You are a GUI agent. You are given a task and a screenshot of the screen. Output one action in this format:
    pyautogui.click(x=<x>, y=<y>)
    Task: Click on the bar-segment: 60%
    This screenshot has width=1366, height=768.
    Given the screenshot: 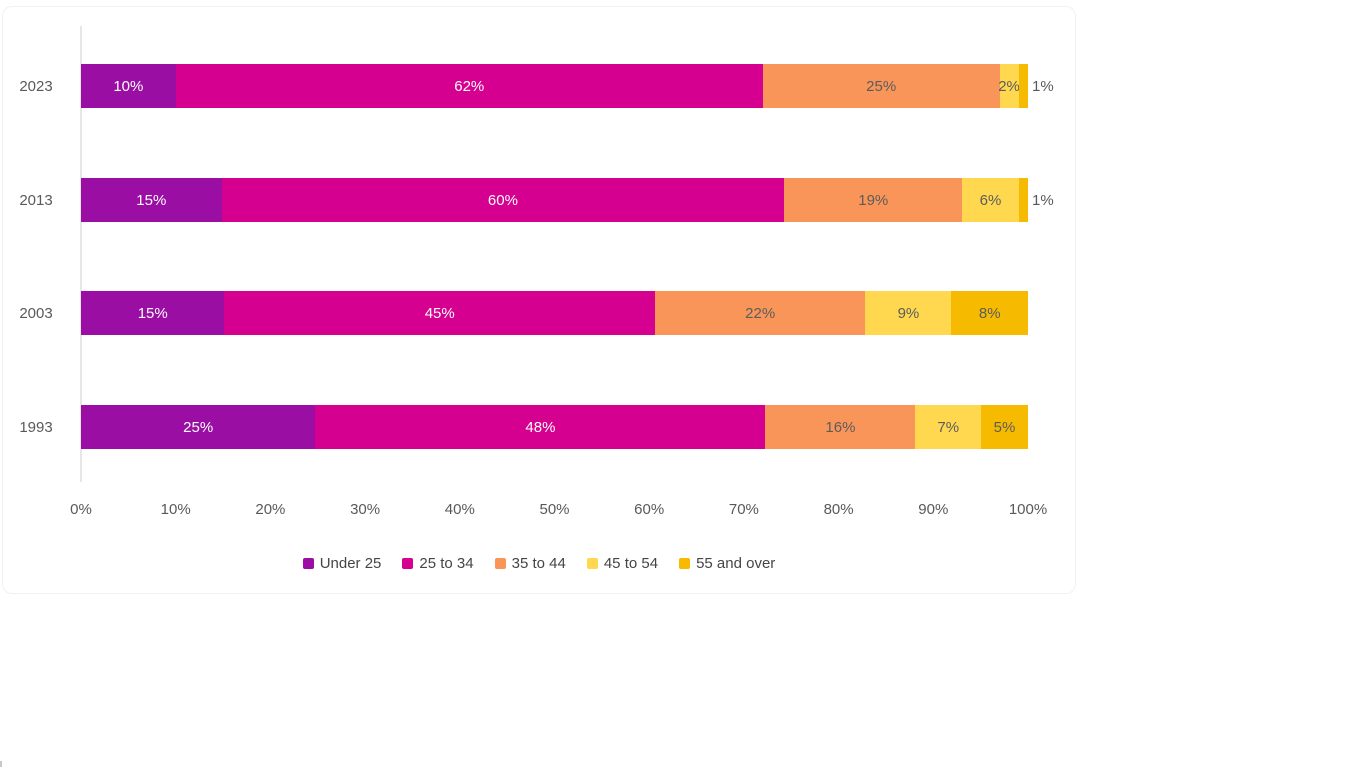 What is the action you would take?
    pyautogui.click(x=503, y=200)
    